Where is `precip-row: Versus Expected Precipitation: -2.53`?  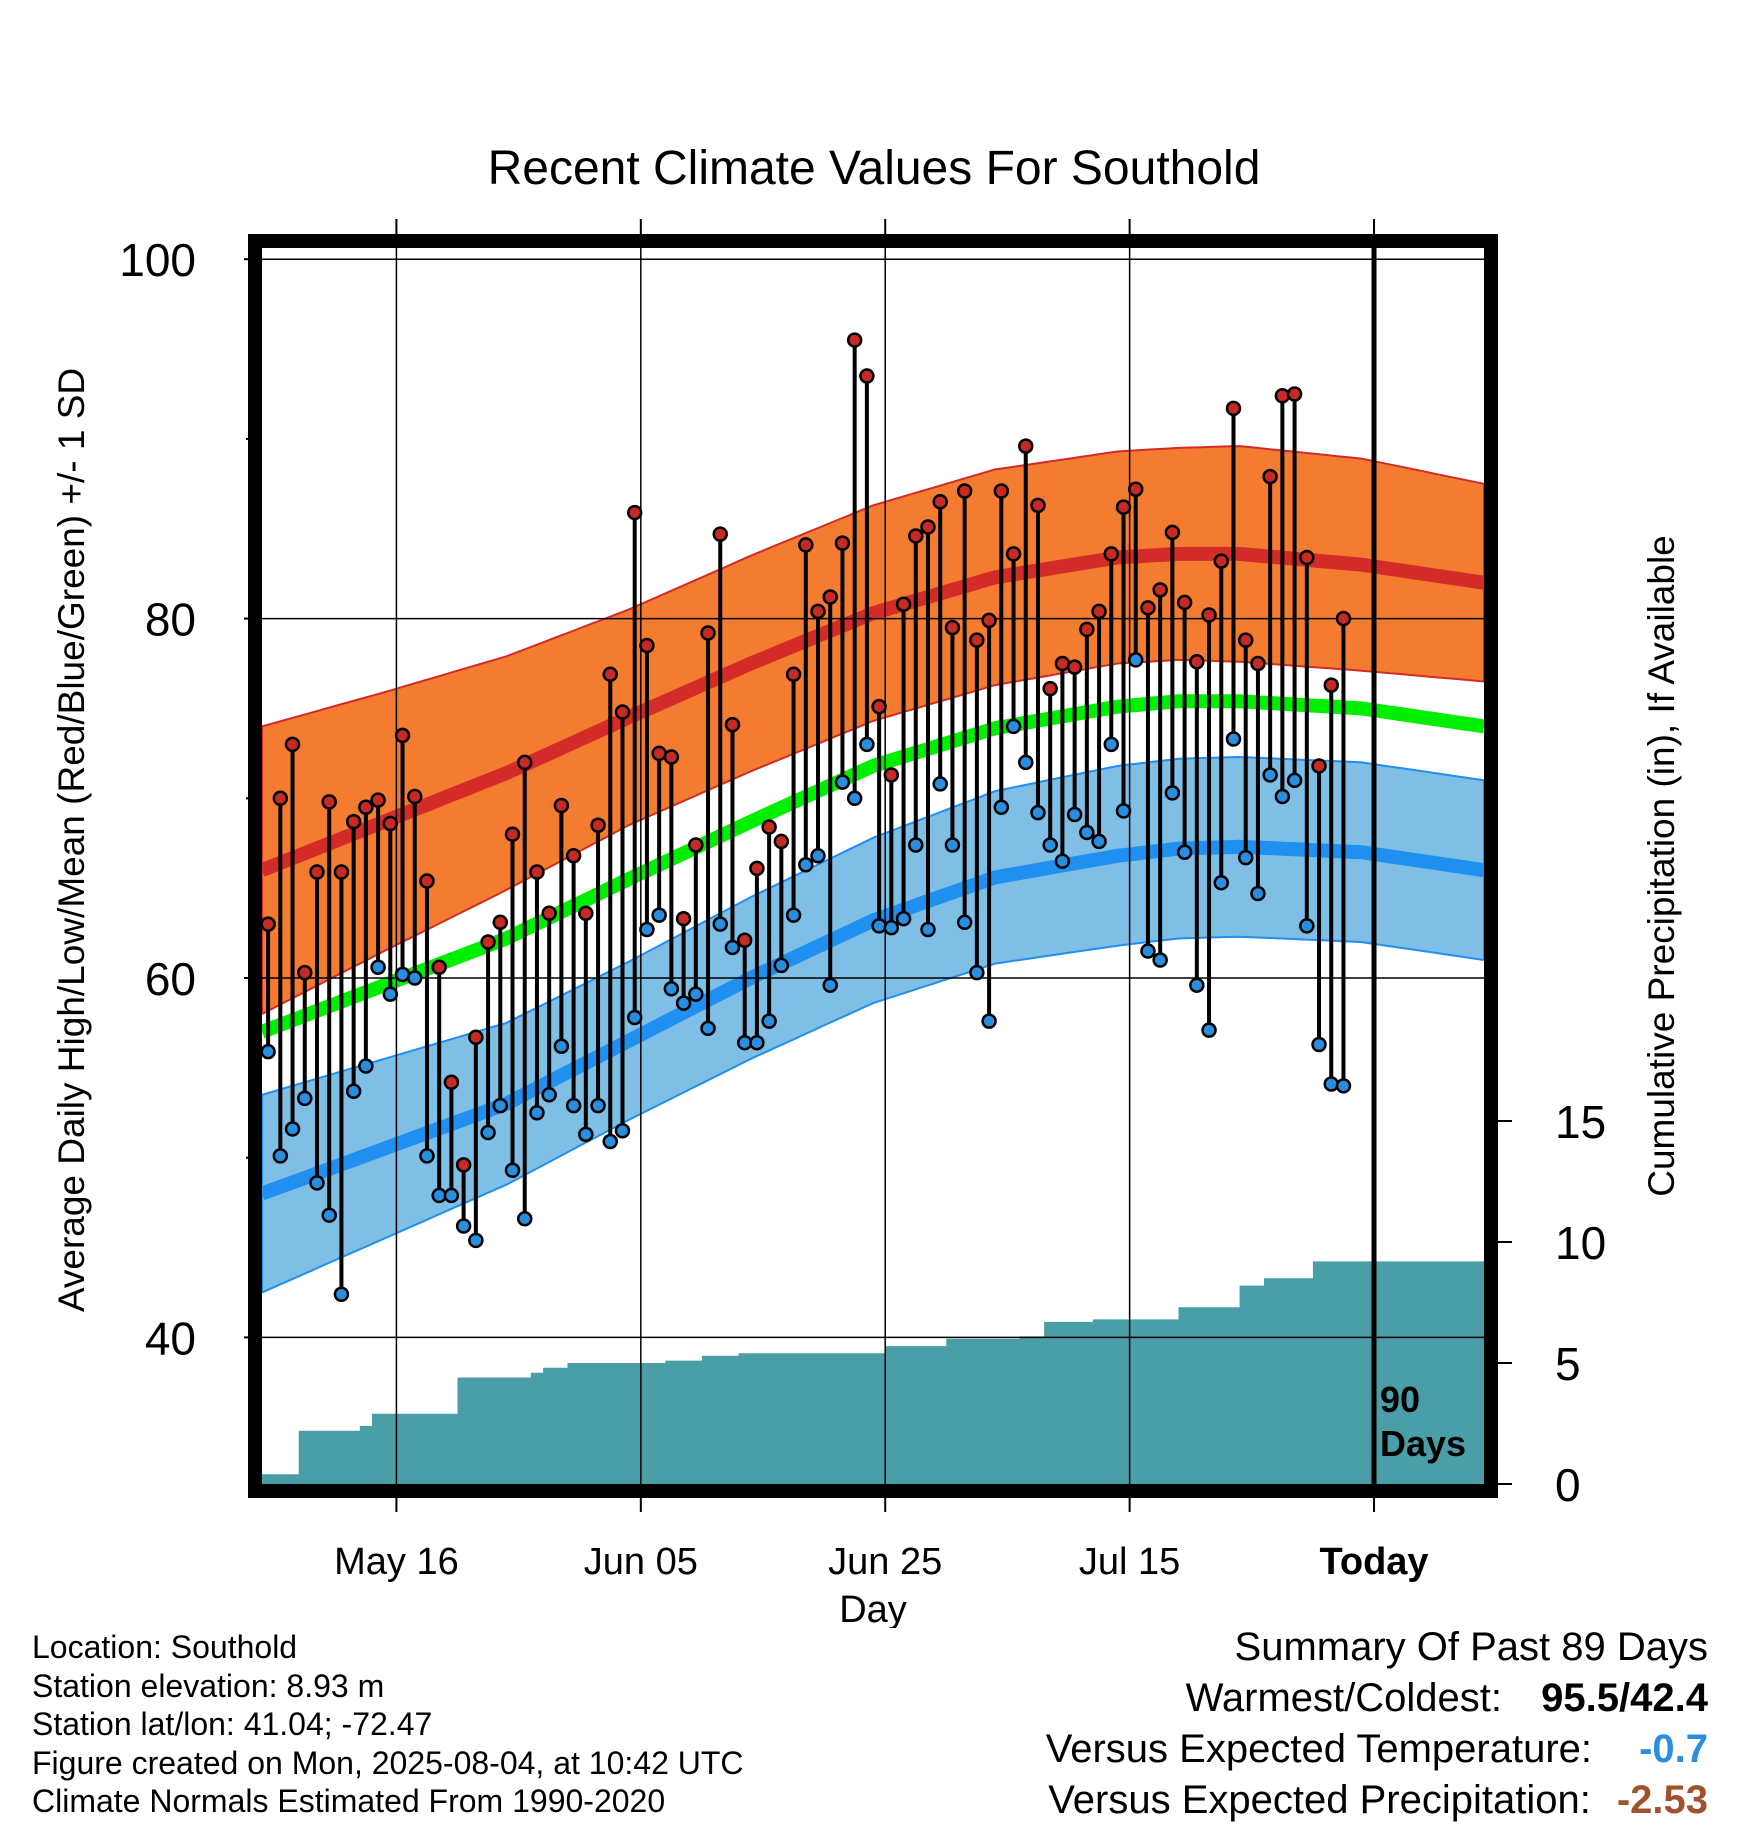
precip-row: Versus Expected Precipitation: -2.53 is located at coordinates (1377, 1800).